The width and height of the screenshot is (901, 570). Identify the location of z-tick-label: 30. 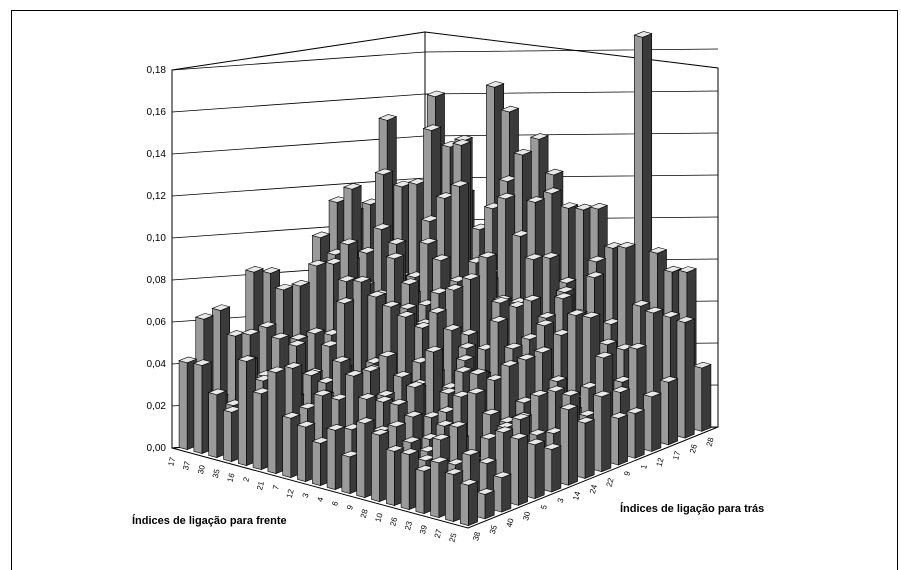
(526, 515).